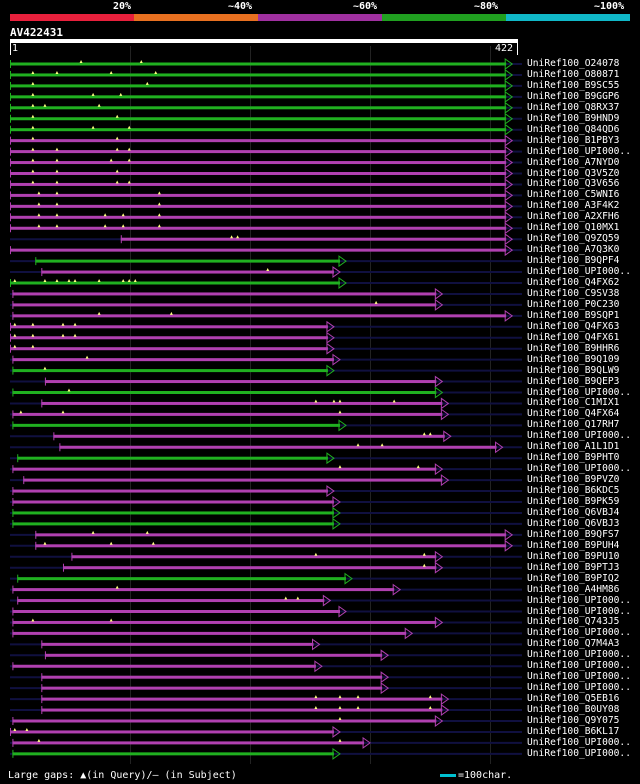 The image size is (640, 784). I want to click on hit-label: UniRef100_Q4FX64, so click(573, 414).